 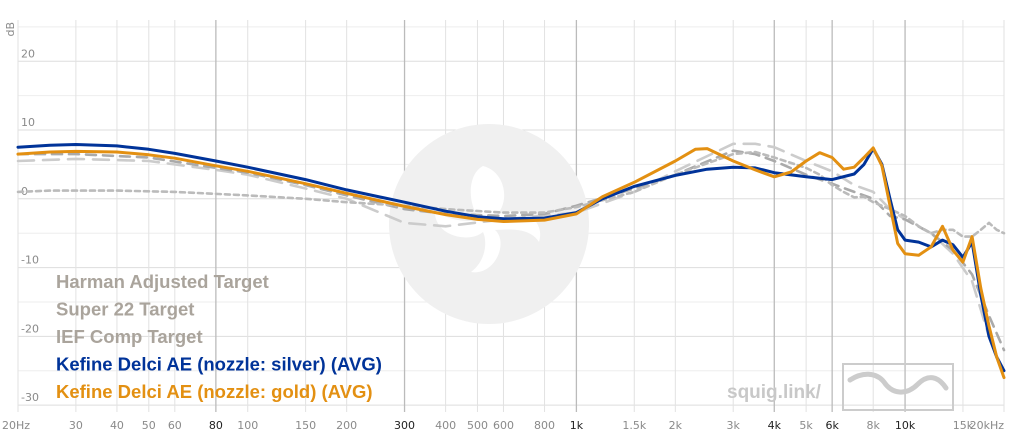 What do you see at coordinates (30, 260) in the screenshot?
I see `y-tick-label: -10` at bounding box center [30, 260].